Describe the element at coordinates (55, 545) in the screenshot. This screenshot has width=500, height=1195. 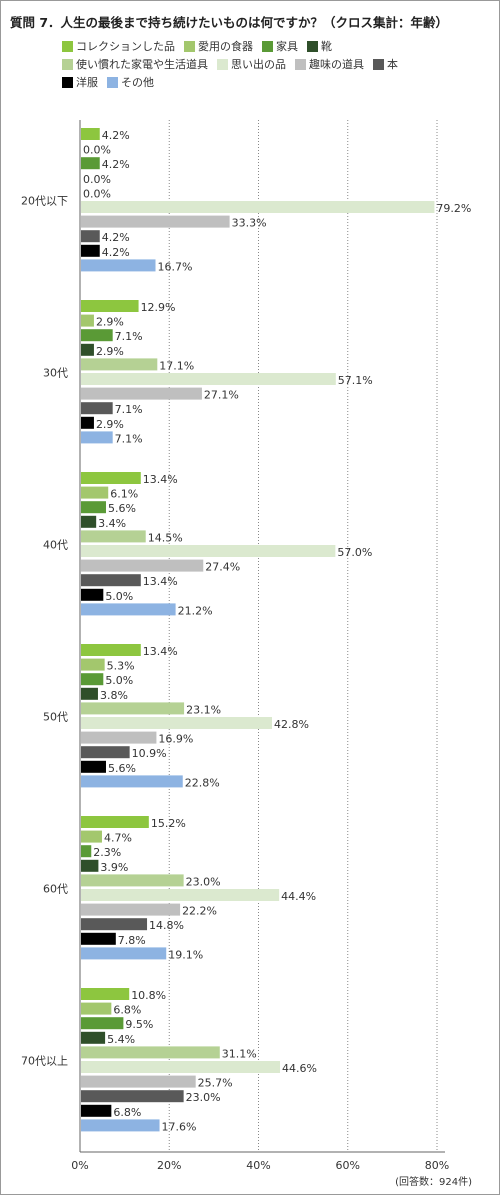
I see `category-label: 40代` at that location.